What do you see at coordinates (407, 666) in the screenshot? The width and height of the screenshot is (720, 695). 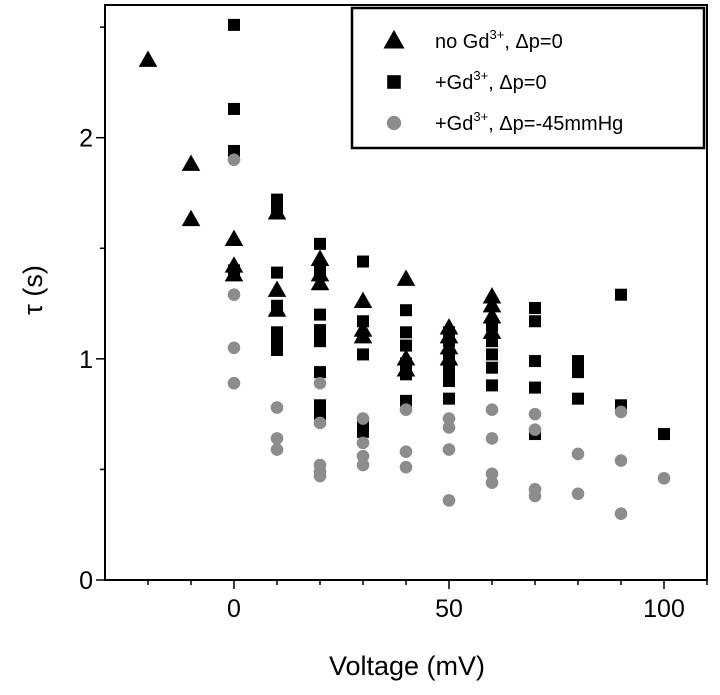 I see `x-axis-title: Voltage (mV)` at bounding box center [407, 666].